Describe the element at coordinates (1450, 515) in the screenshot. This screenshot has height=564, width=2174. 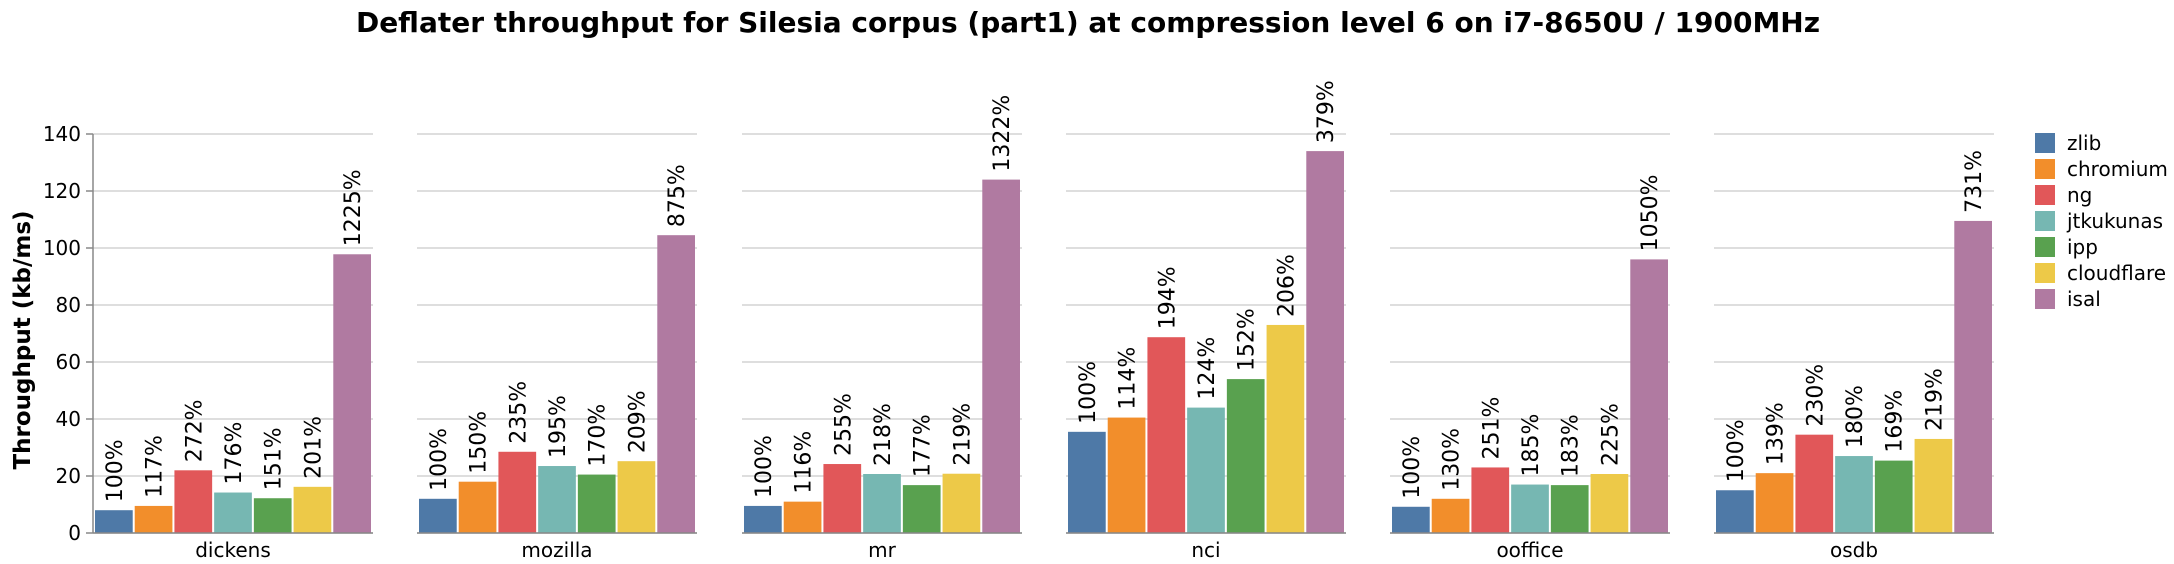
I see `bar-ooffice-chromium` at that location.